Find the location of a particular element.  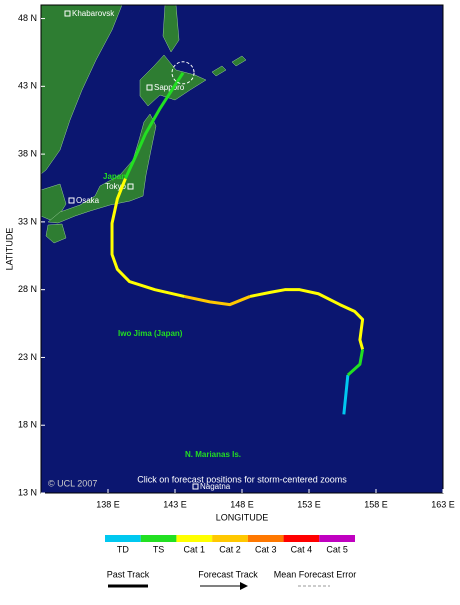

x-tick-label: 158 E is located at coordinates (376, 504).